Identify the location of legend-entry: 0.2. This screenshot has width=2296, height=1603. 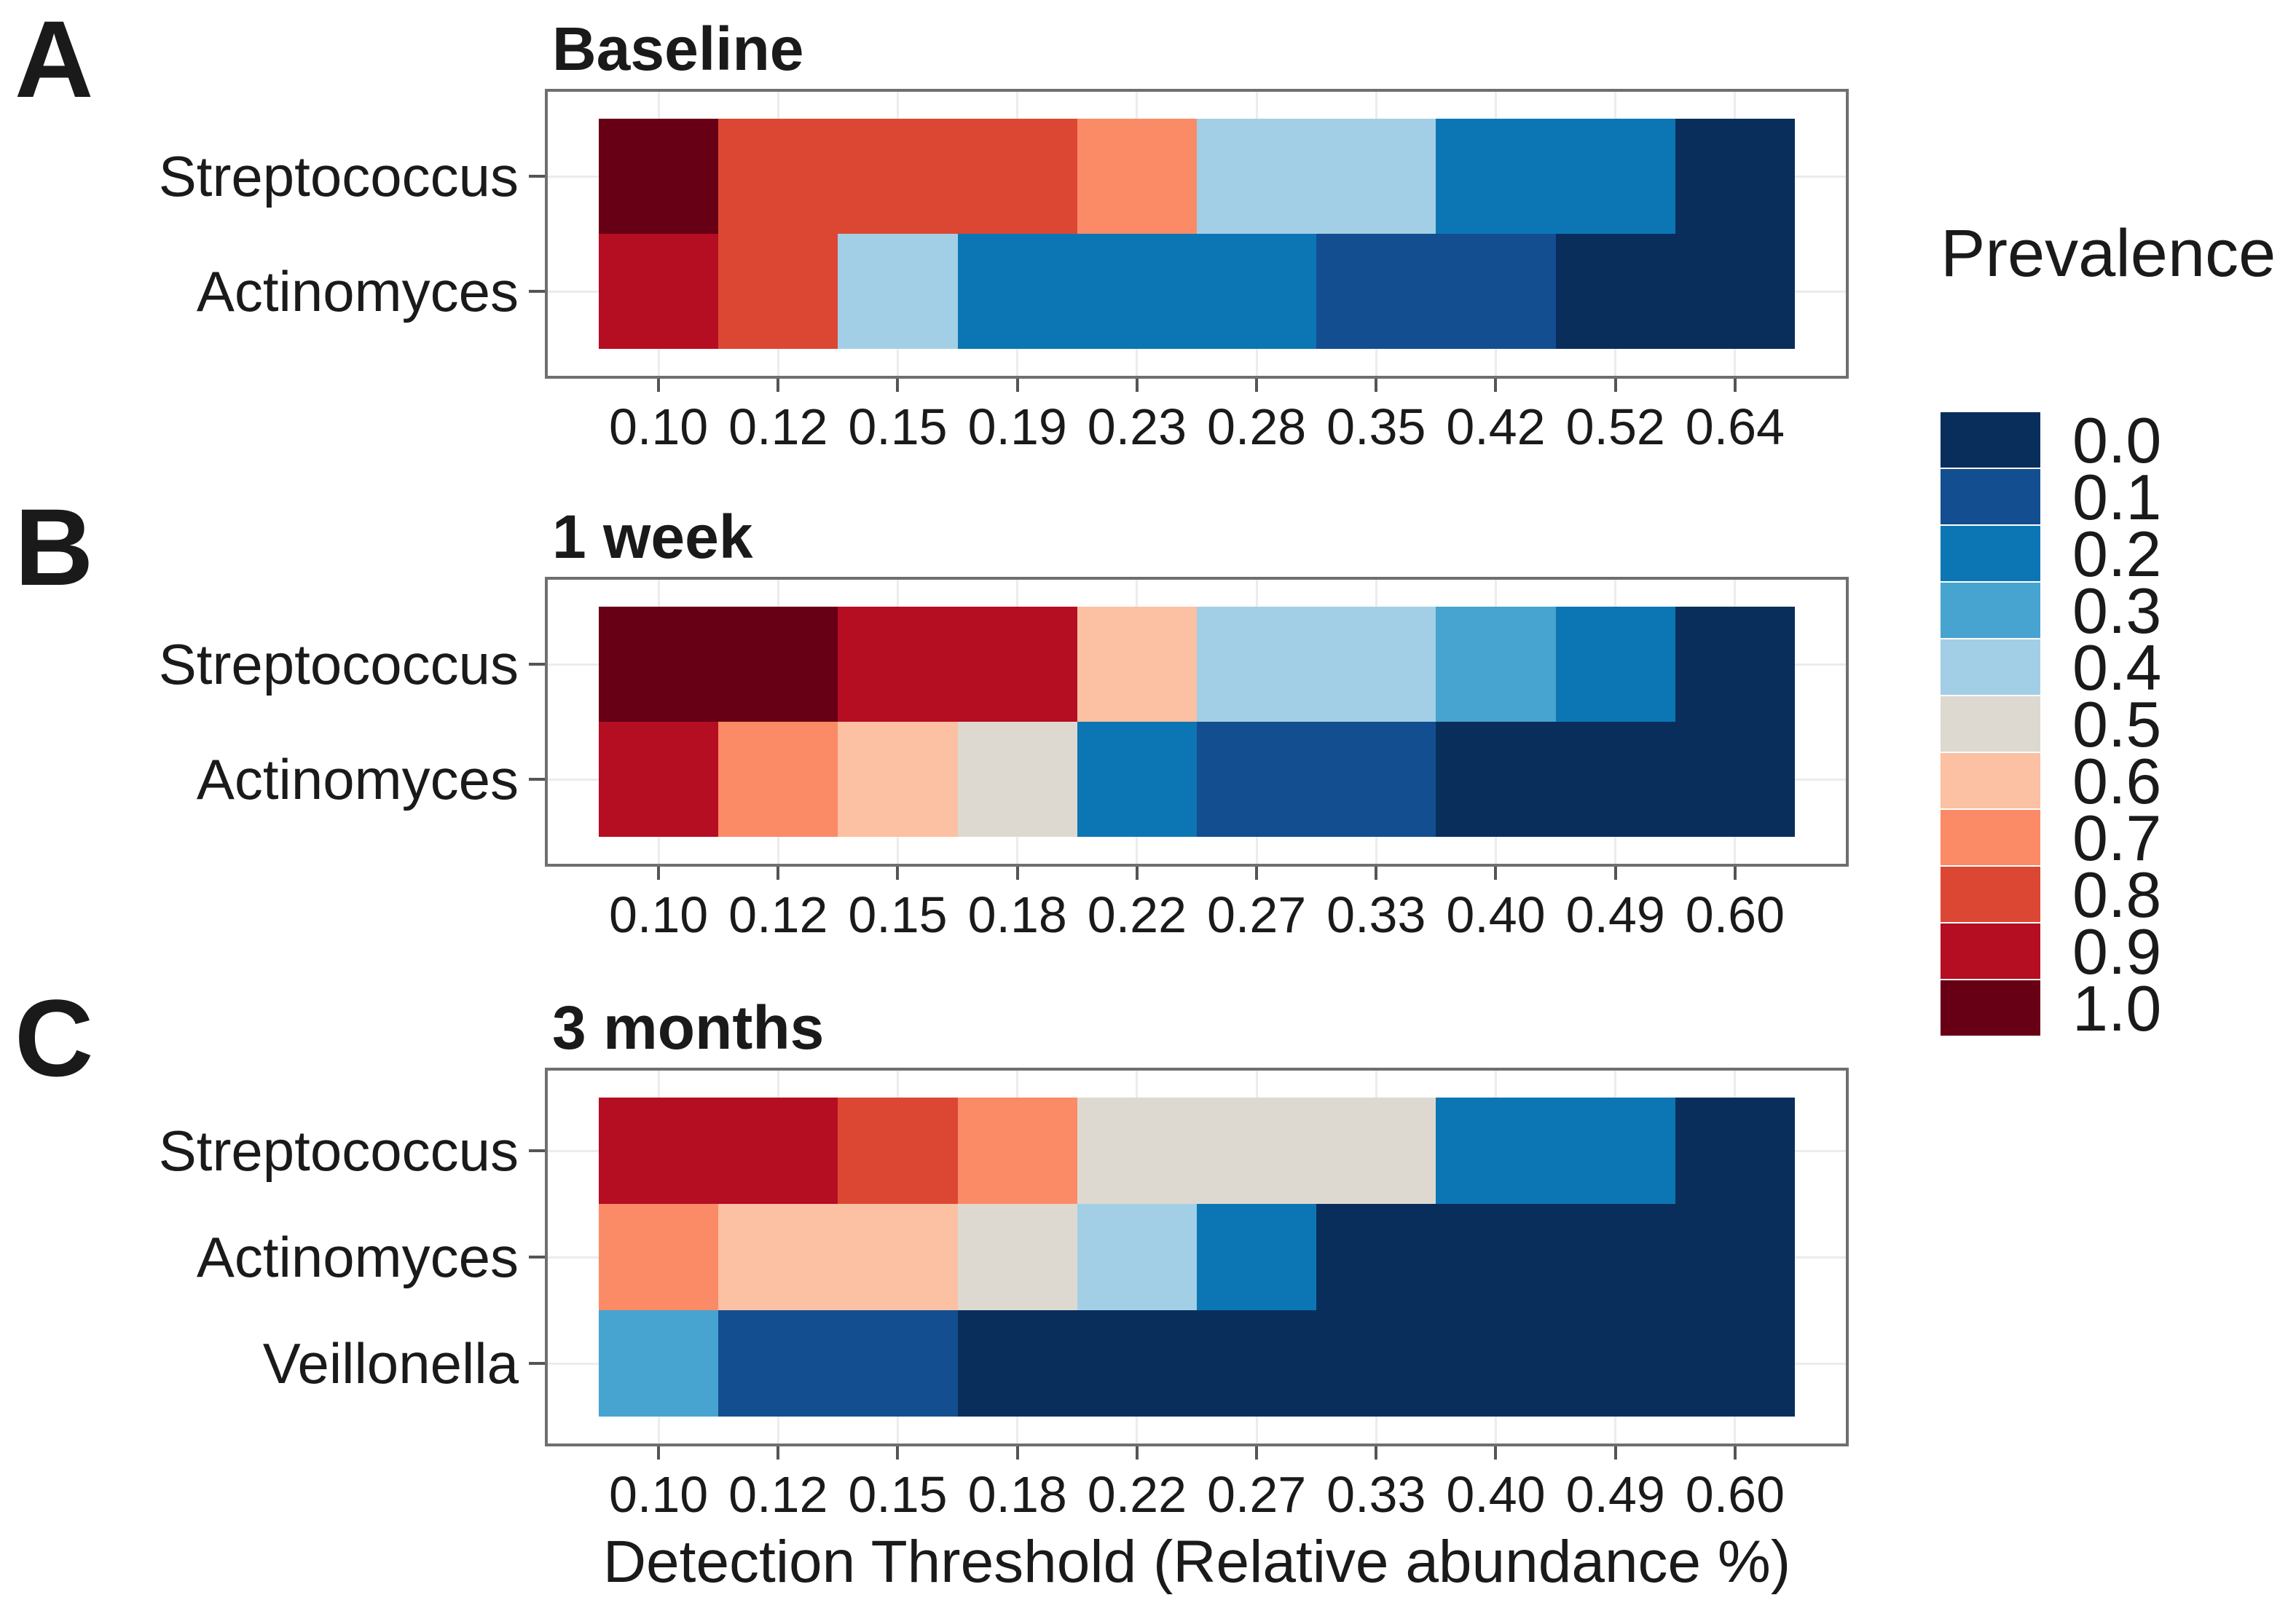
(2109, 554).